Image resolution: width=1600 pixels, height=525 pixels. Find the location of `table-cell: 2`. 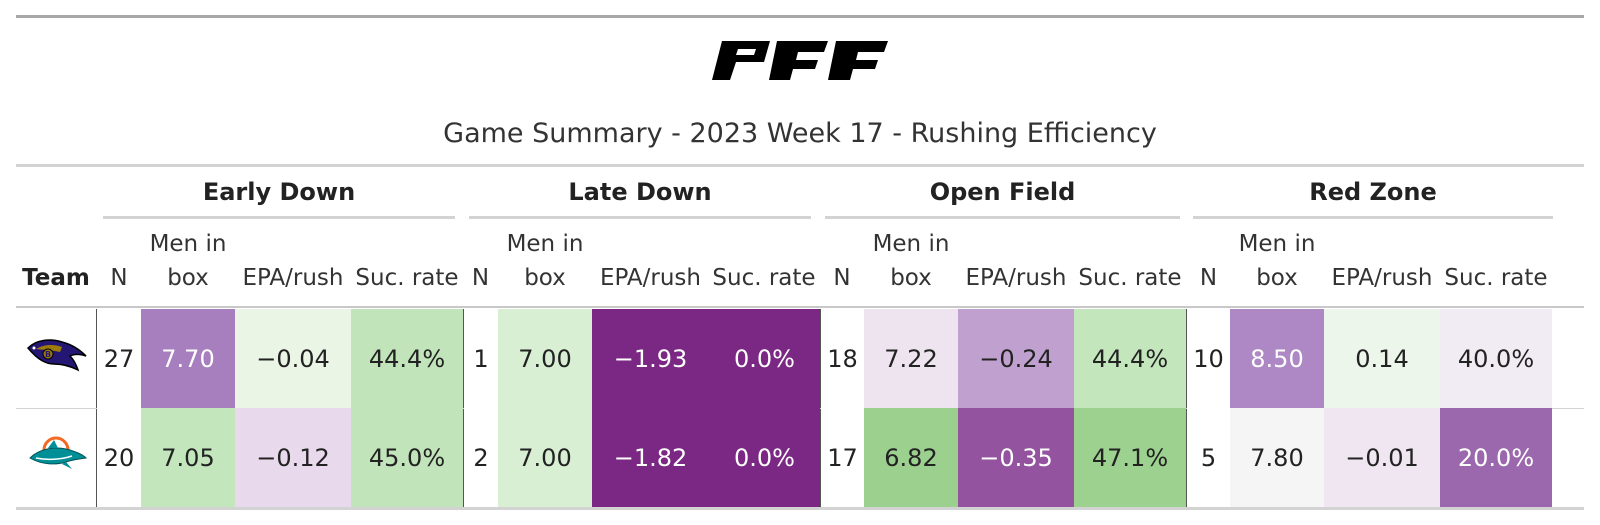

table-cell: 2 is located at coordinates (481, 457).